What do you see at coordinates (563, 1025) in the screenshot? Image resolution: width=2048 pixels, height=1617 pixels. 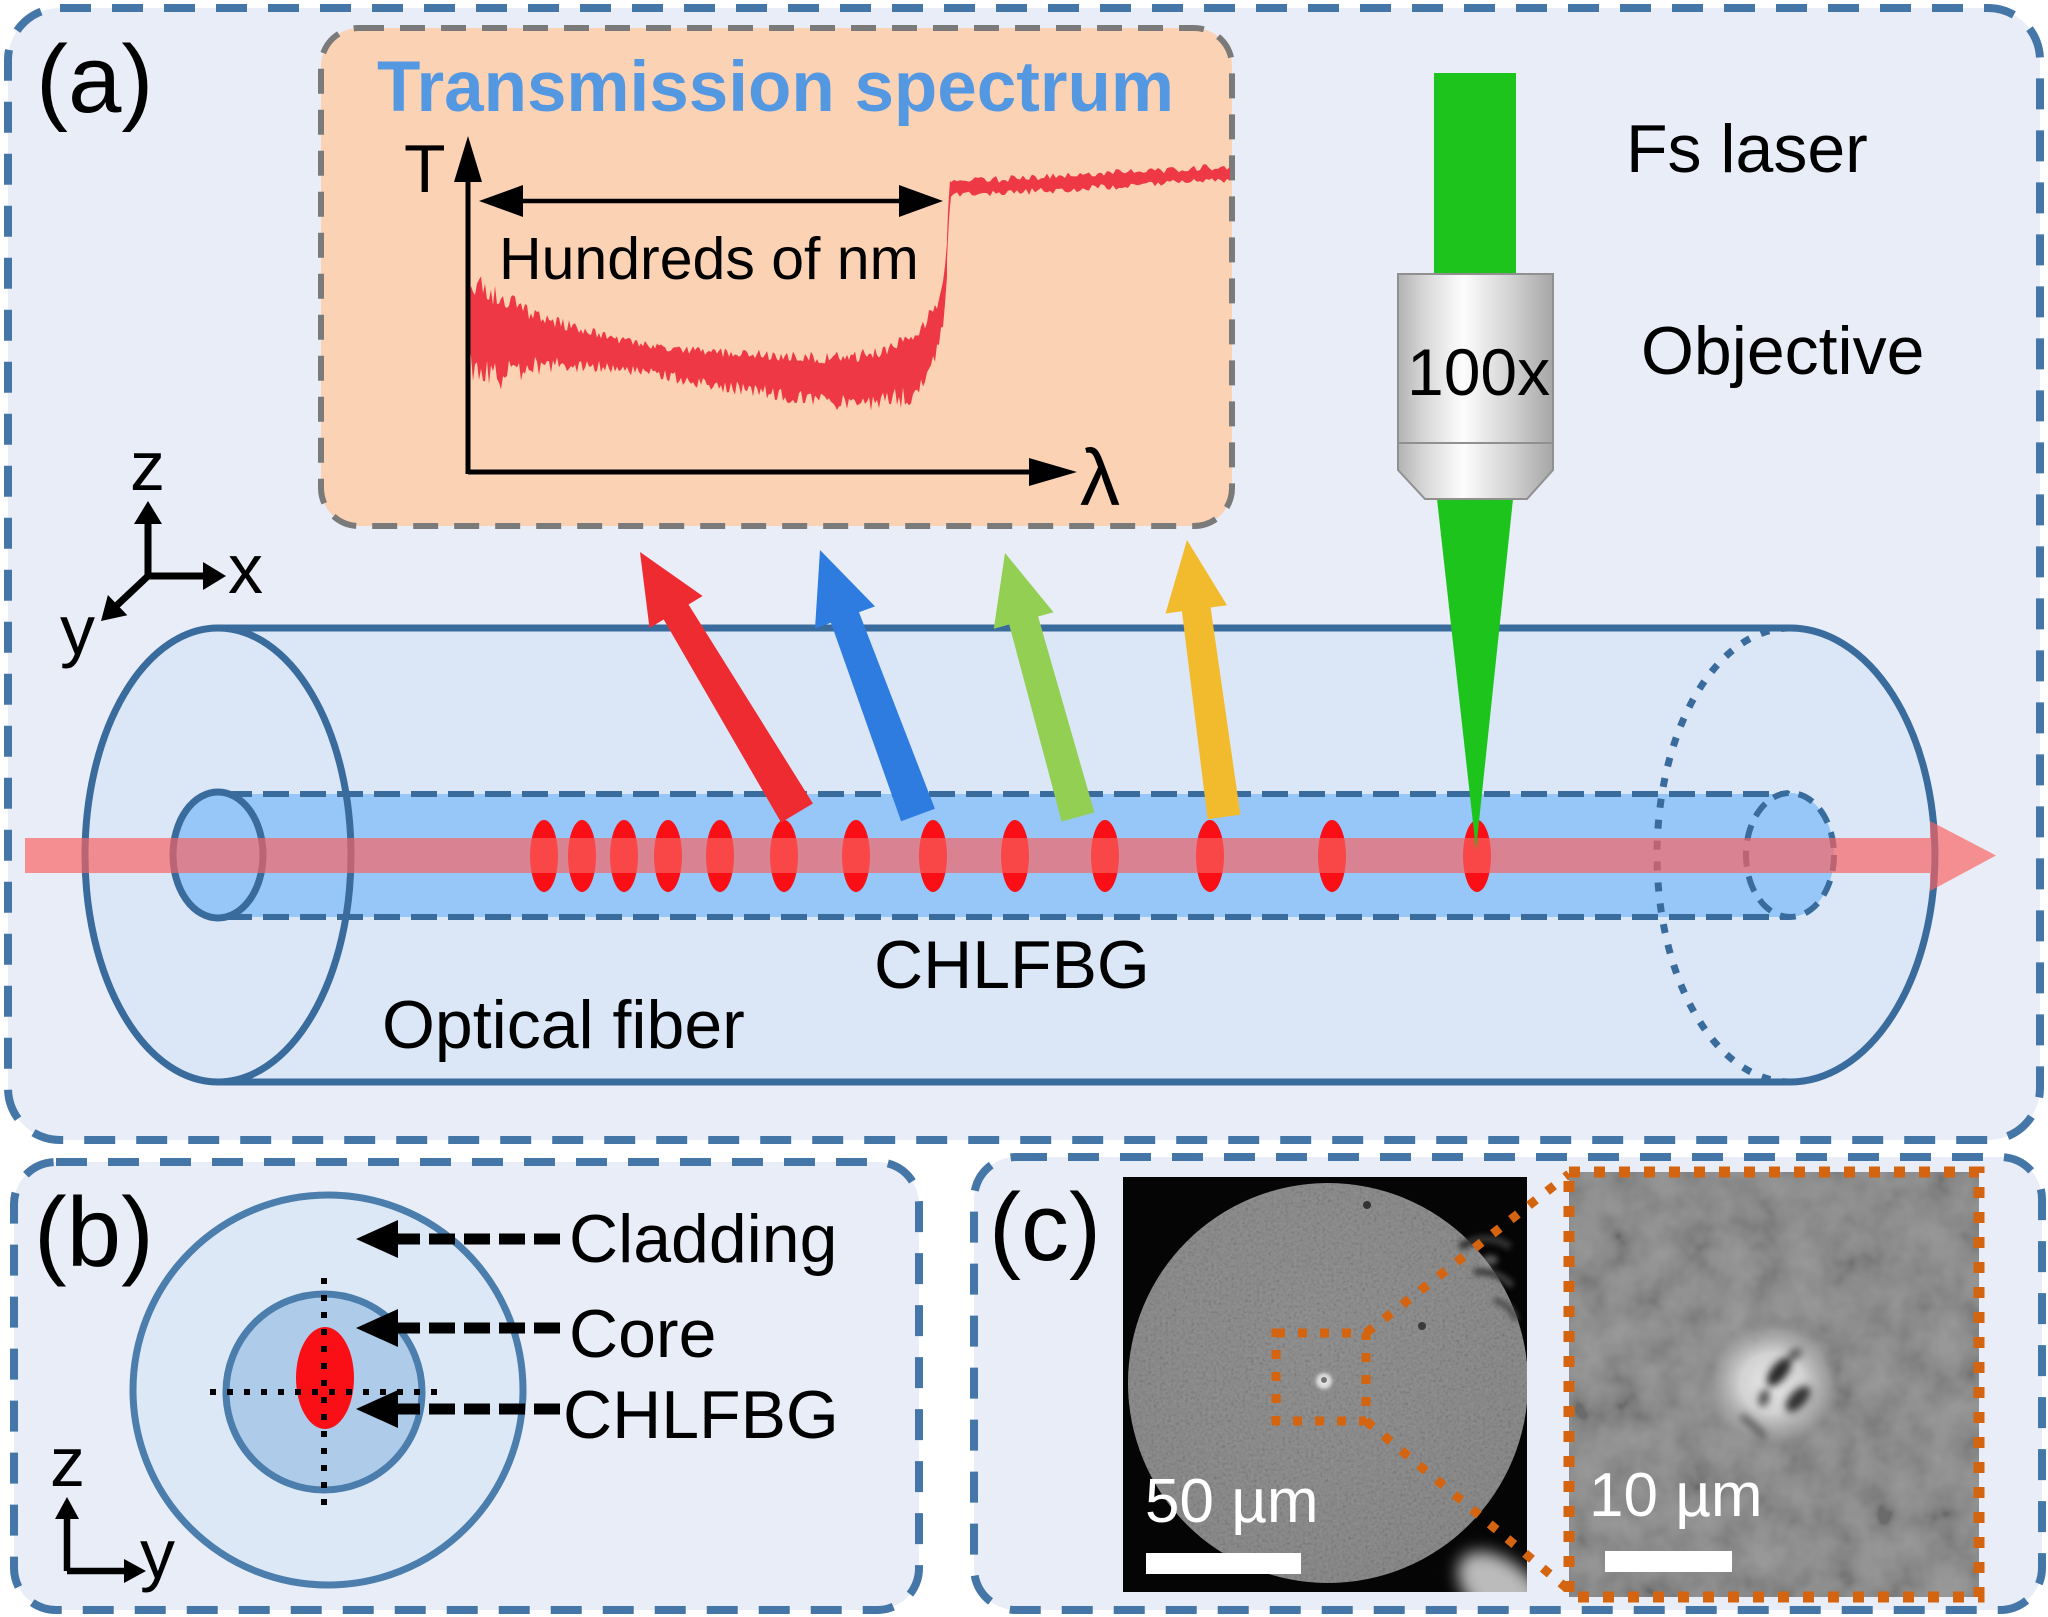 I see `svg-text: Optical fiber` at bounding box center [563, 1025].